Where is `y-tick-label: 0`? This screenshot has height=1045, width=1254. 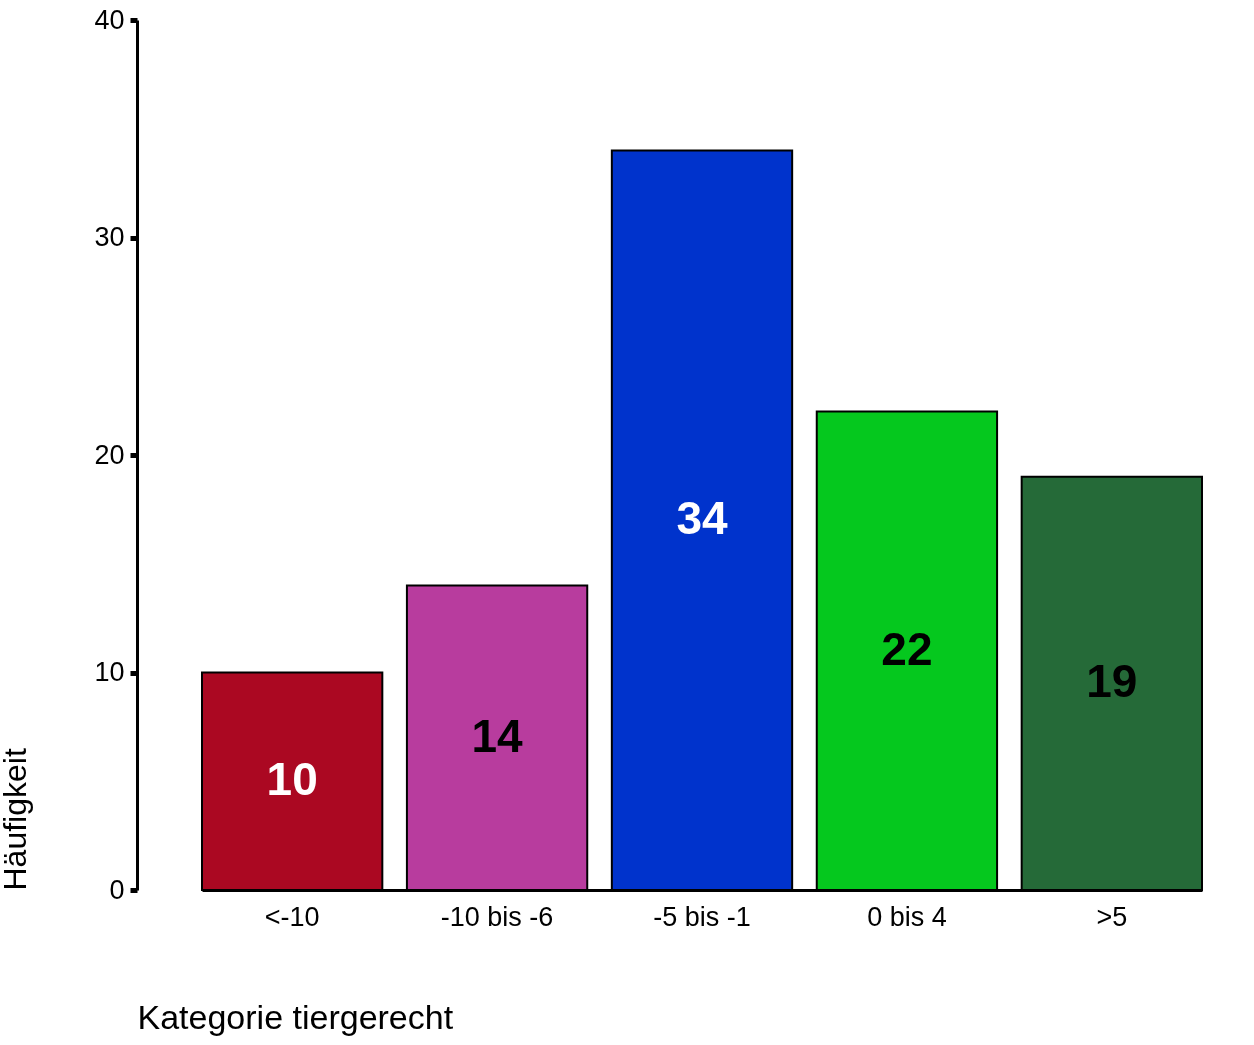
y-tick-label: 0 is located at coordinates (117, 889).